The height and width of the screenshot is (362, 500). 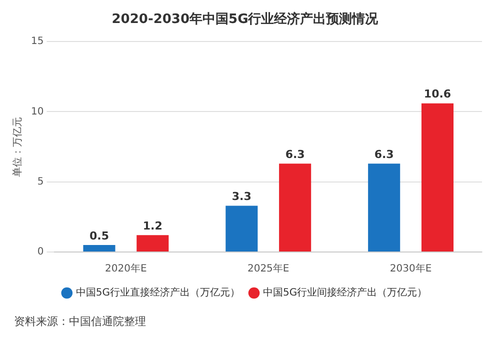 I want to click on data-label: 1.2, so click(x=152, y=226).